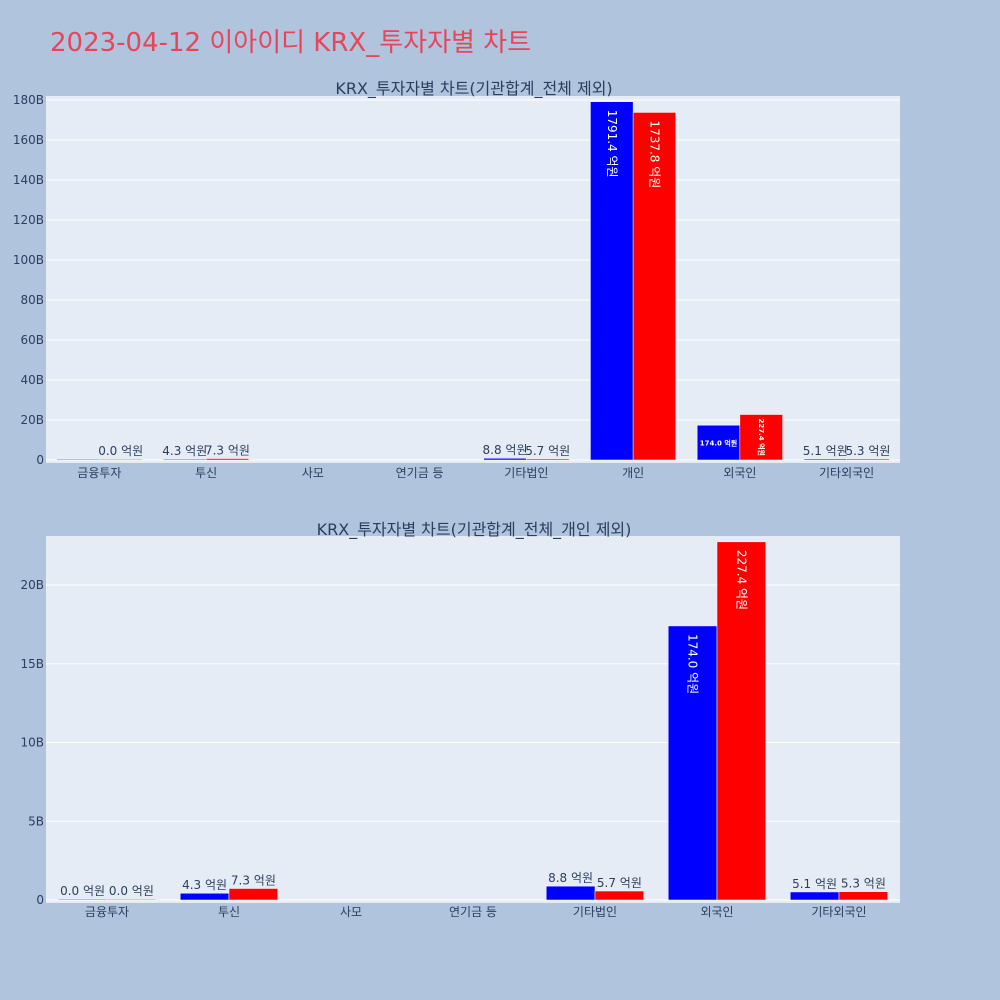 The width and height of the screenshot is (1000, 1000). Describe the element at coordinates (184, 451) in the screenshot. I see `chart1-data-label: 4.3 억원` at that location.